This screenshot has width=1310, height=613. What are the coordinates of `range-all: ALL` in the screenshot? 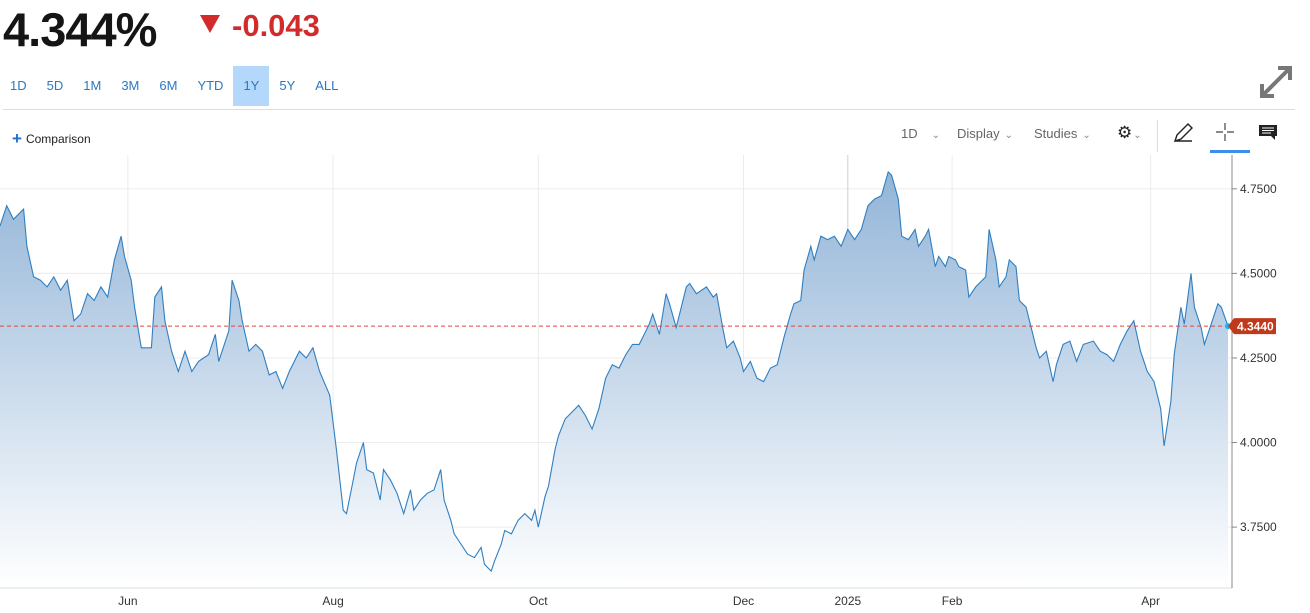 It's located at (327, 85).